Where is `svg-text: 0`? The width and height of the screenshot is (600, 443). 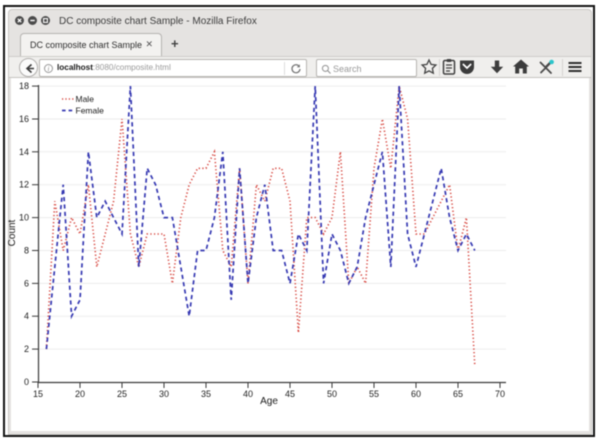
svg-text: 0 is located at coordinates (26, 382).